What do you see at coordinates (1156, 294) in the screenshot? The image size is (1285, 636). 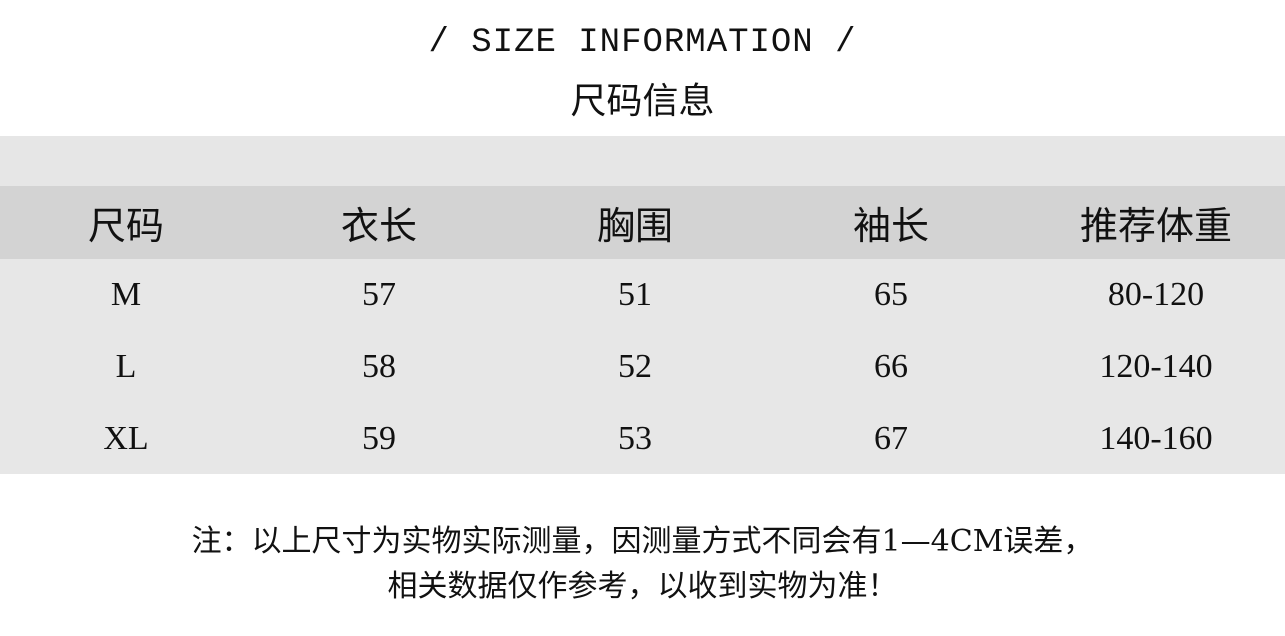 I see `cell-weight: 80-120` at bounding box center [1156, 294].